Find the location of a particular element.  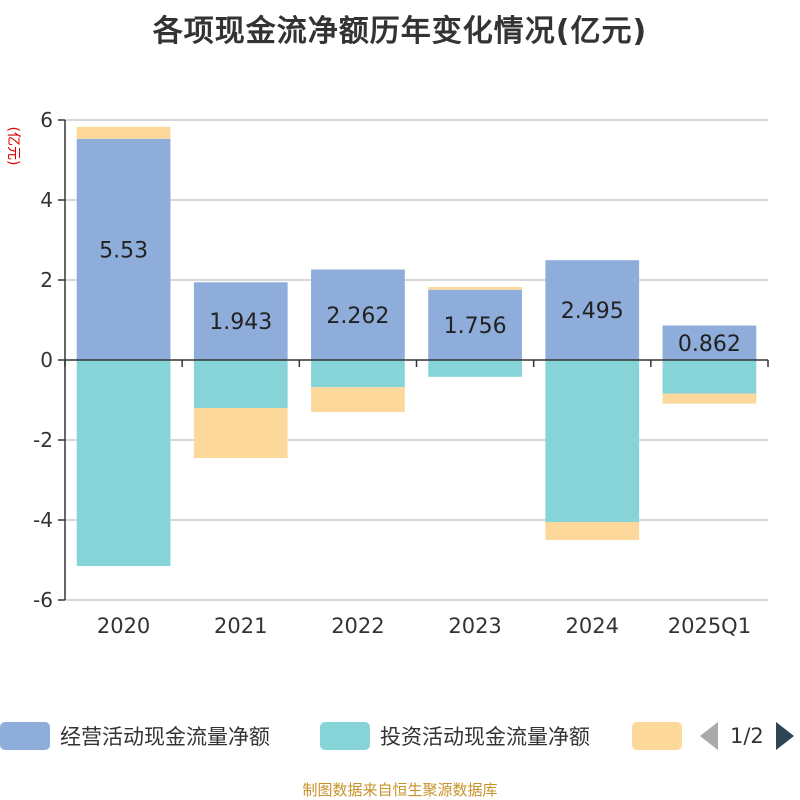

data-labels: 5.53 1.943 2.262 1.756 2.495 0.862 is located at coordinates (420, 297).